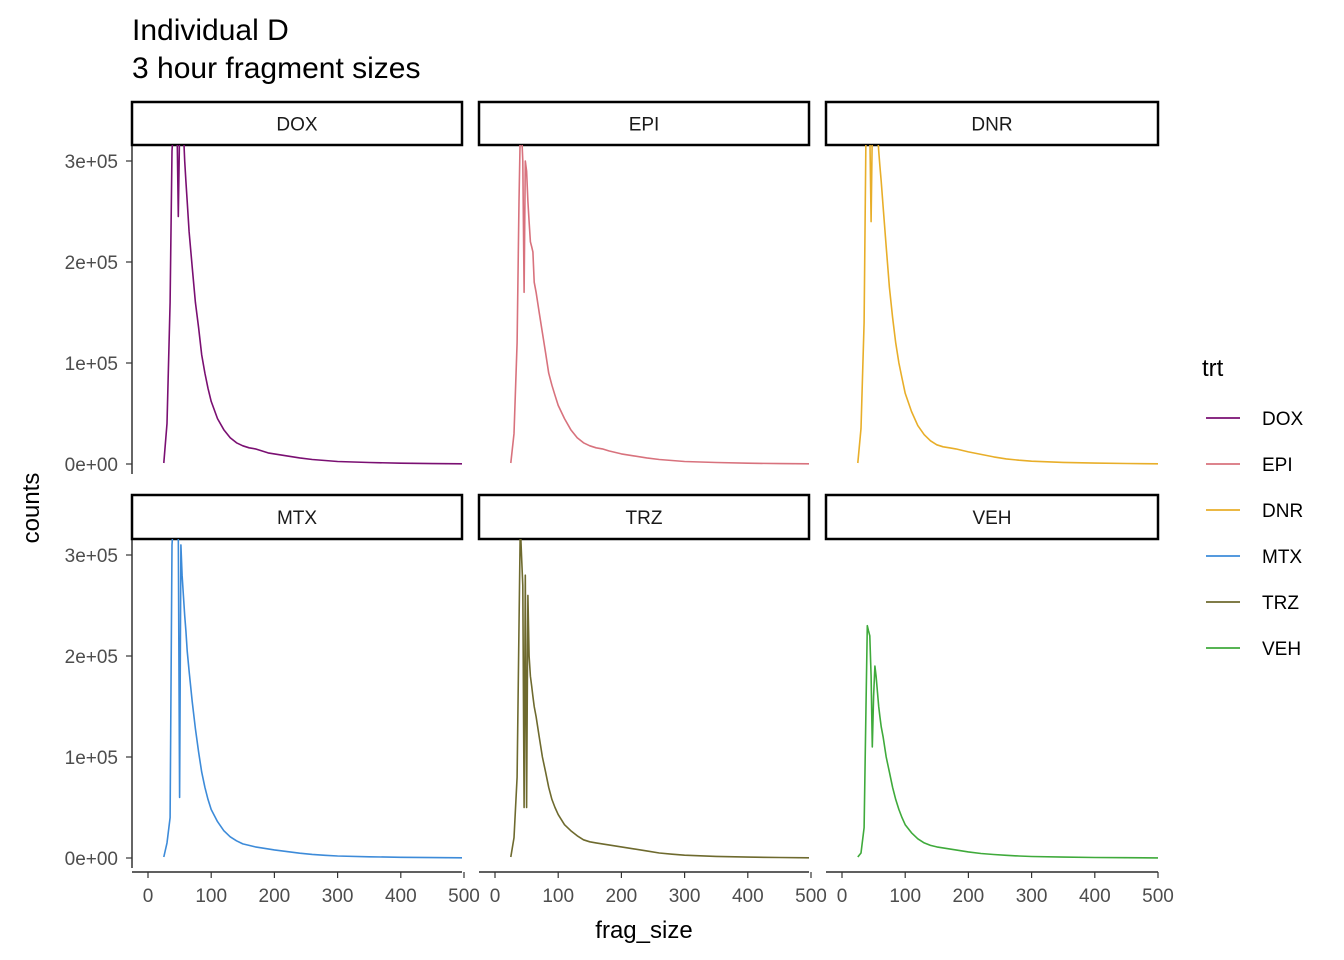 Image resolution: width=1344 pixels, height=960 pixels. What do you see at coordinates (1213, 368) in the screenshot?
I see `legend-title: trt` at bounding box center [1213, 368].